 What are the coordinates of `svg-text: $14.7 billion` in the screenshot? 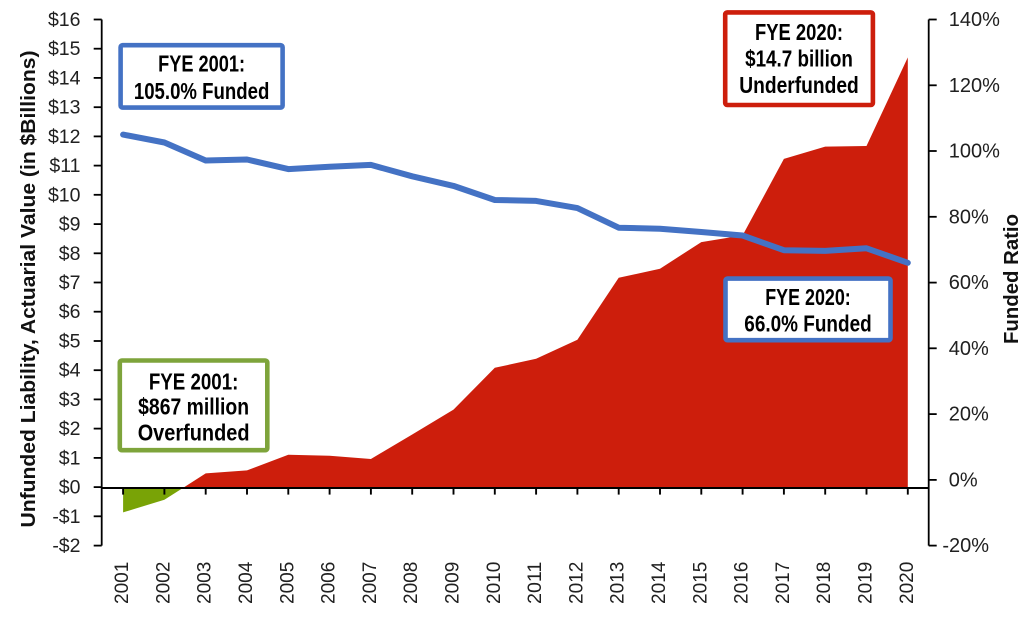 It's located at (799, 59).